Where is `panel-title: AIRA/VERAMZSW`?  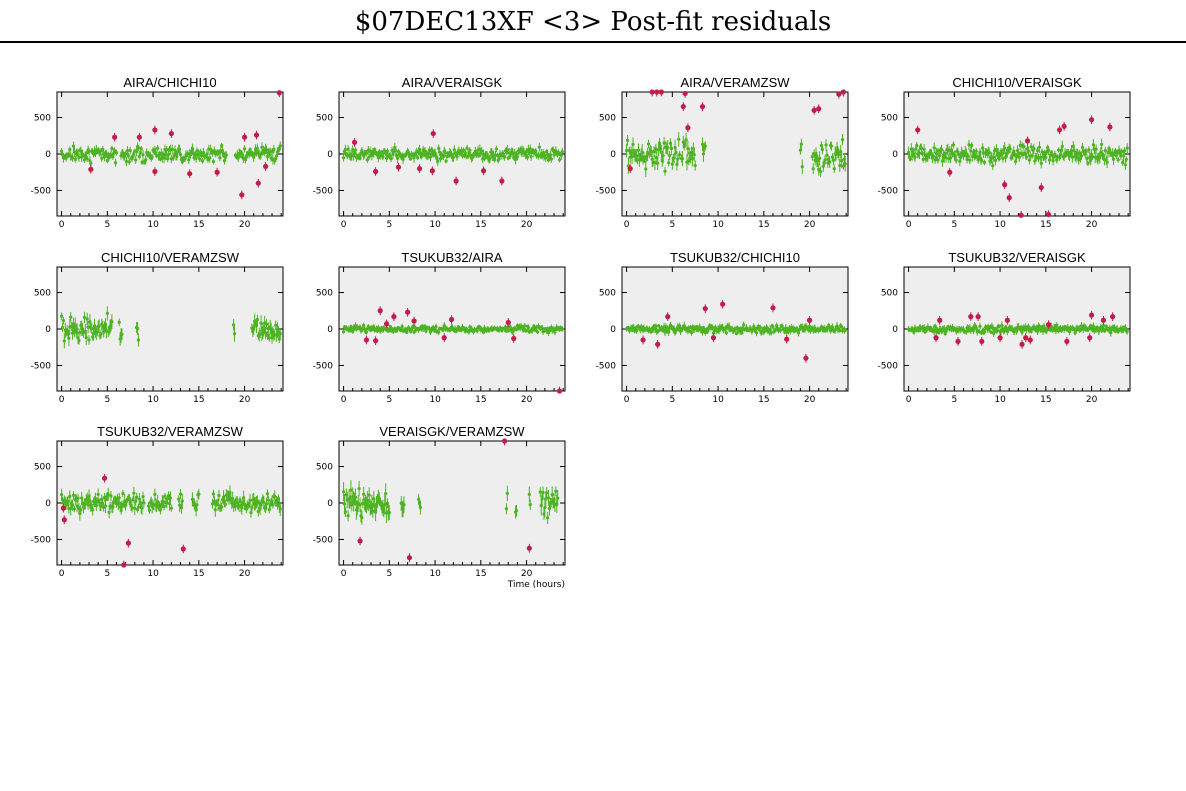 panel-title: AIRA/VERAMZSW is located at coordinates (735, 82).